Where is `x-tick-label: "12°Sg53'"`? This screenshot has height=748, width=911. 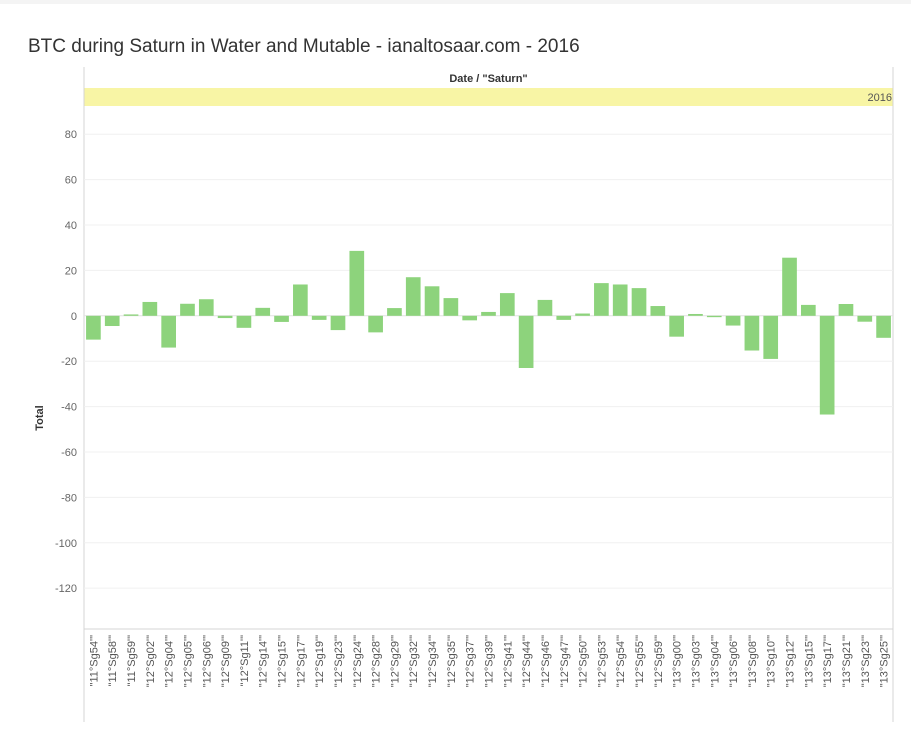 x-tick-label: "12°Sg53'" is located at coordinates (602, 661).